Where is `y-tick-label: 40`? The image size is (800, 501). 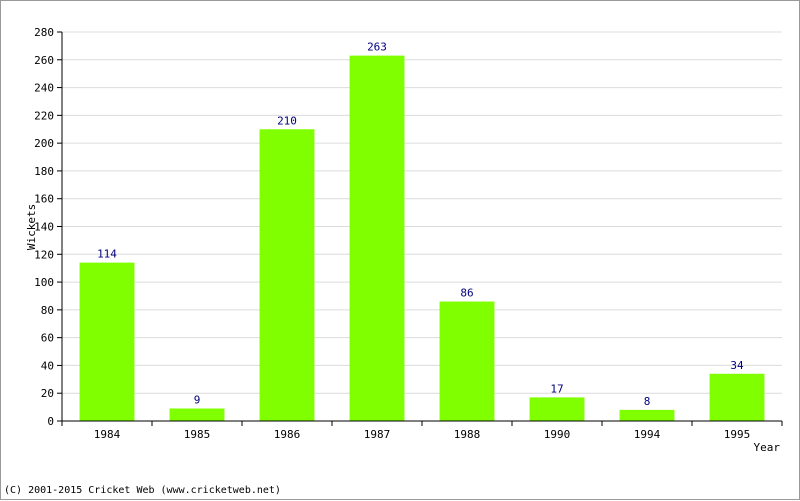
y-tick-label: 40 is located at coordinates (47, 365).